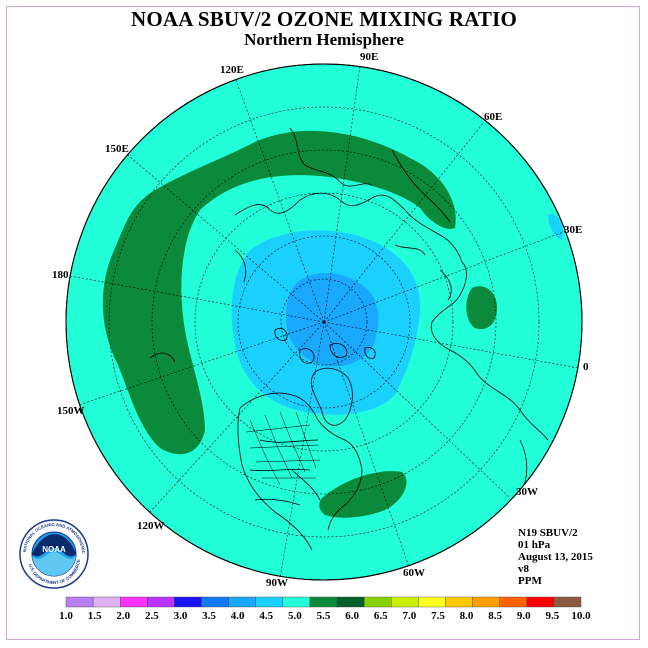 Image resolution: width=648 pixels, height=648 pixels. What do you see at coordinates (493, 117) in the screenshot?
I see `lon-label-60e: 60E` at bounding box center [493, 117].